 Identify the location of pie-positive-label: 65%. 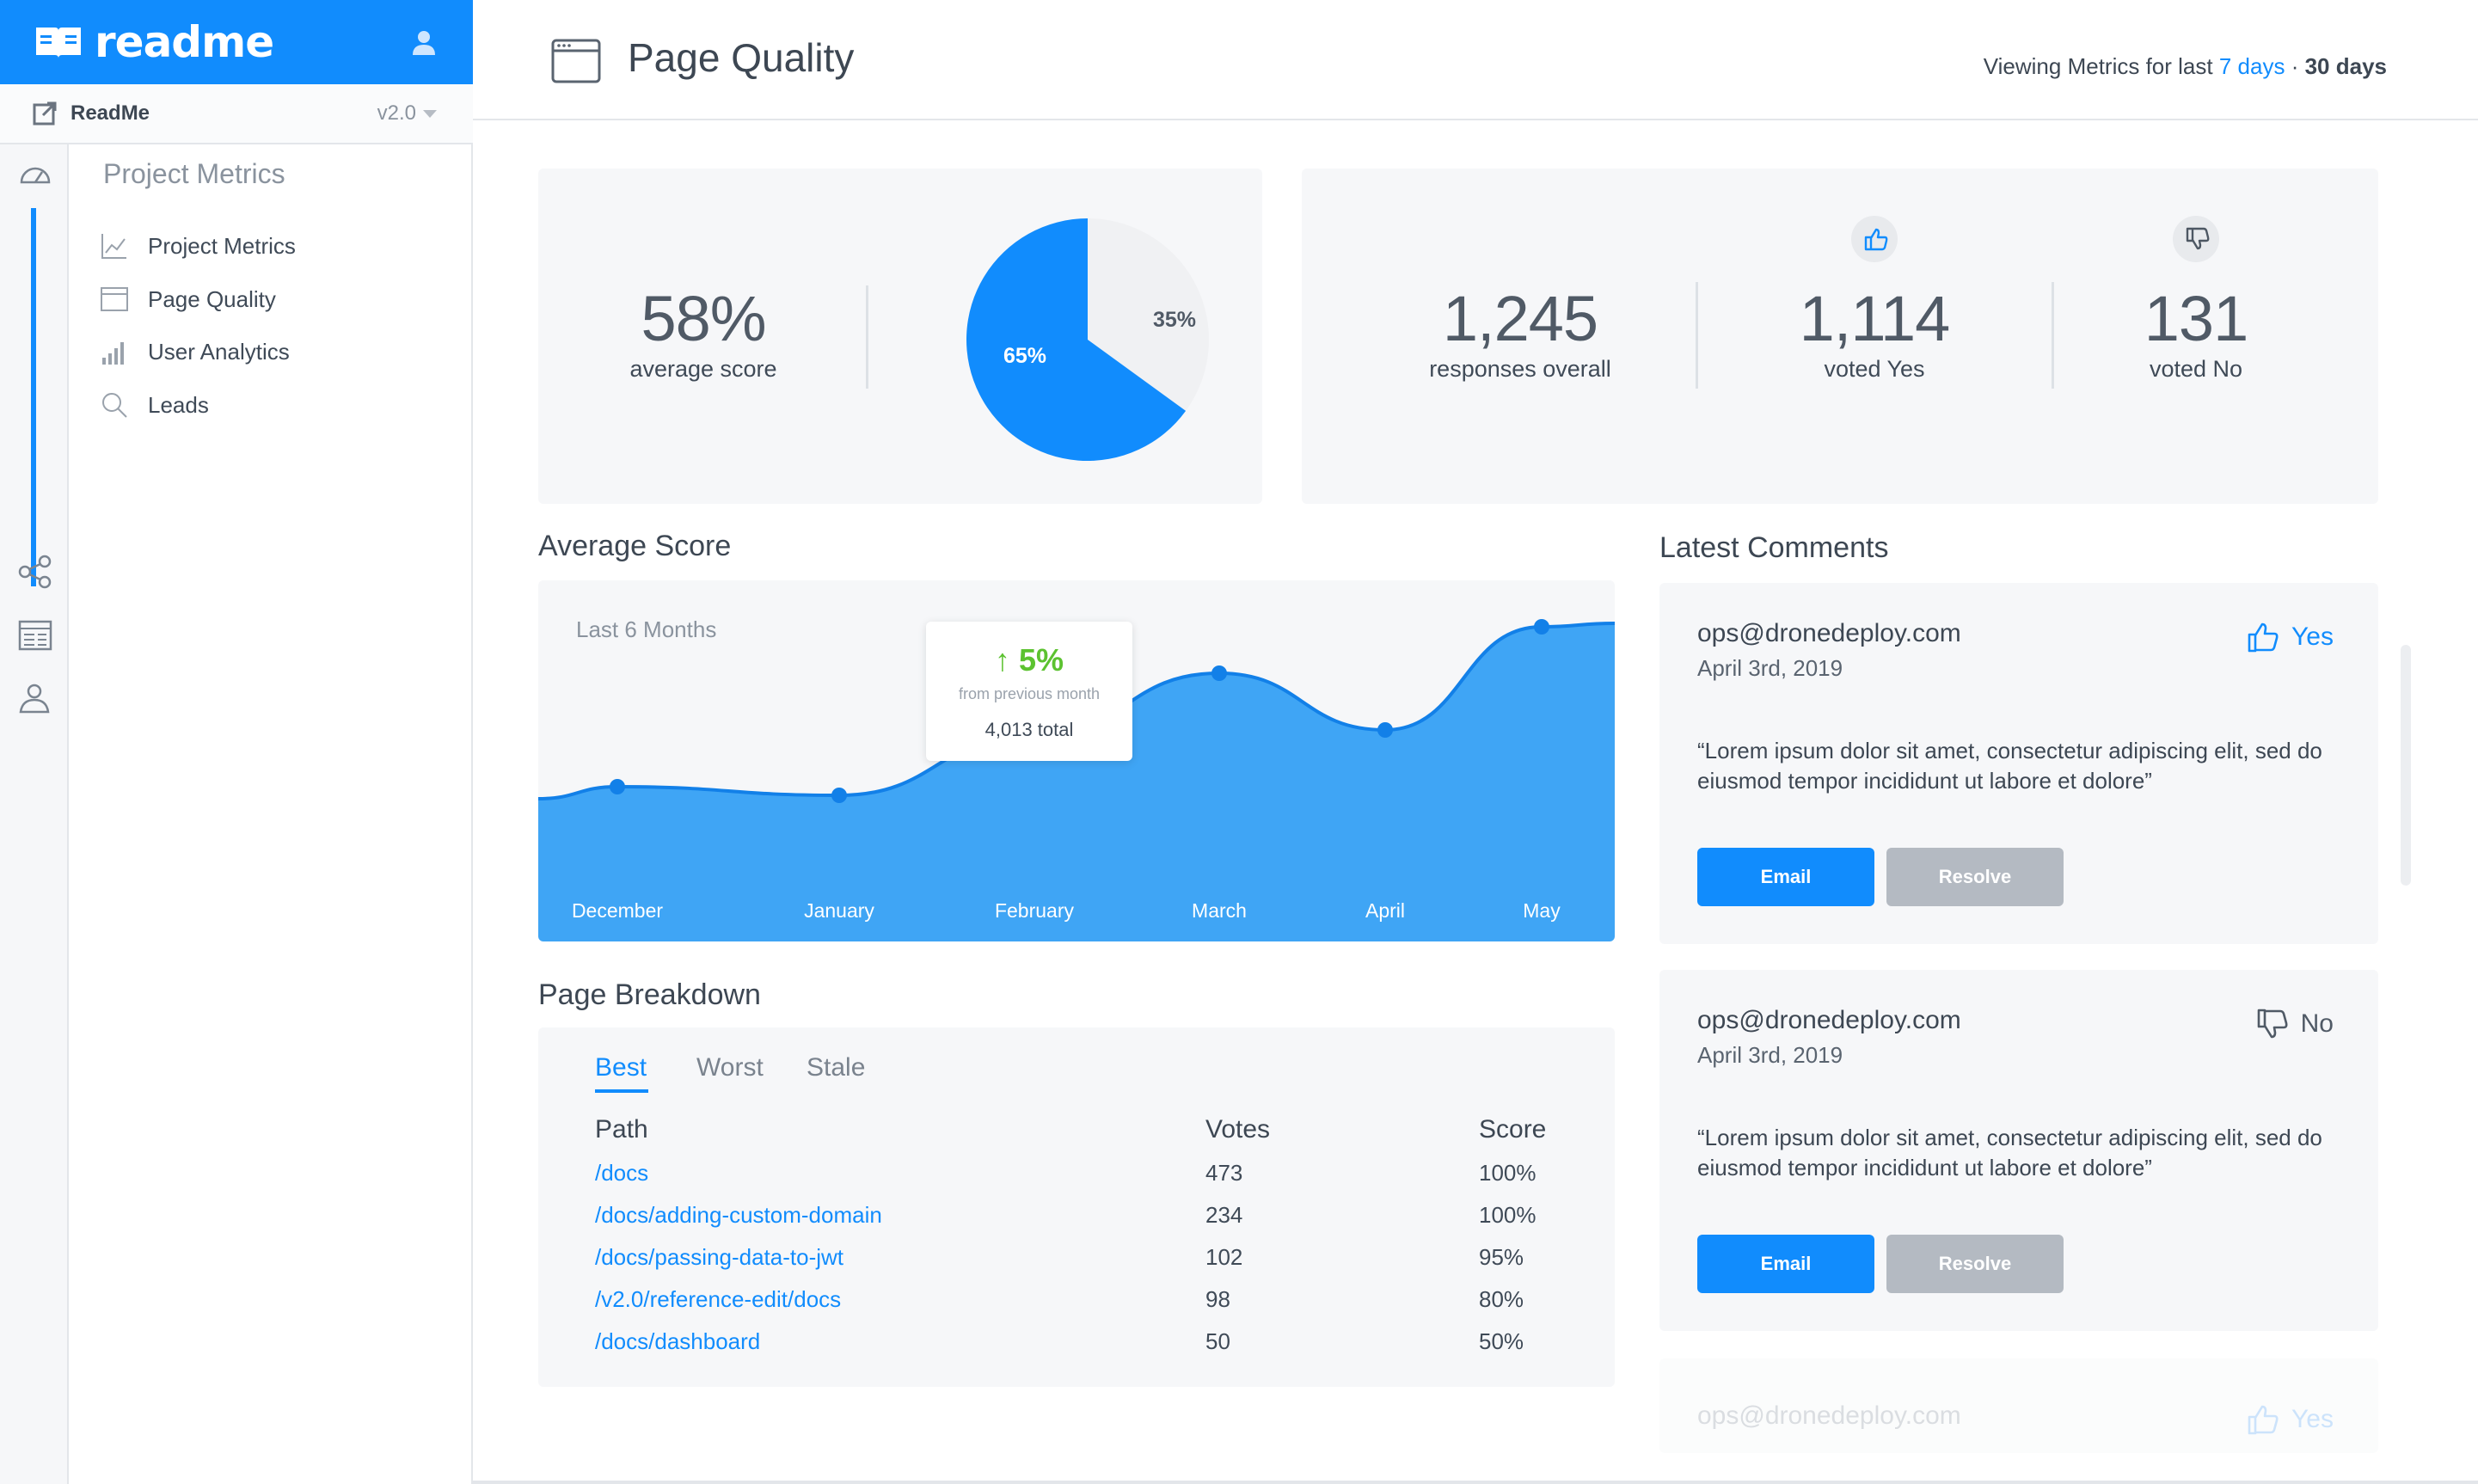
(1024, 356).